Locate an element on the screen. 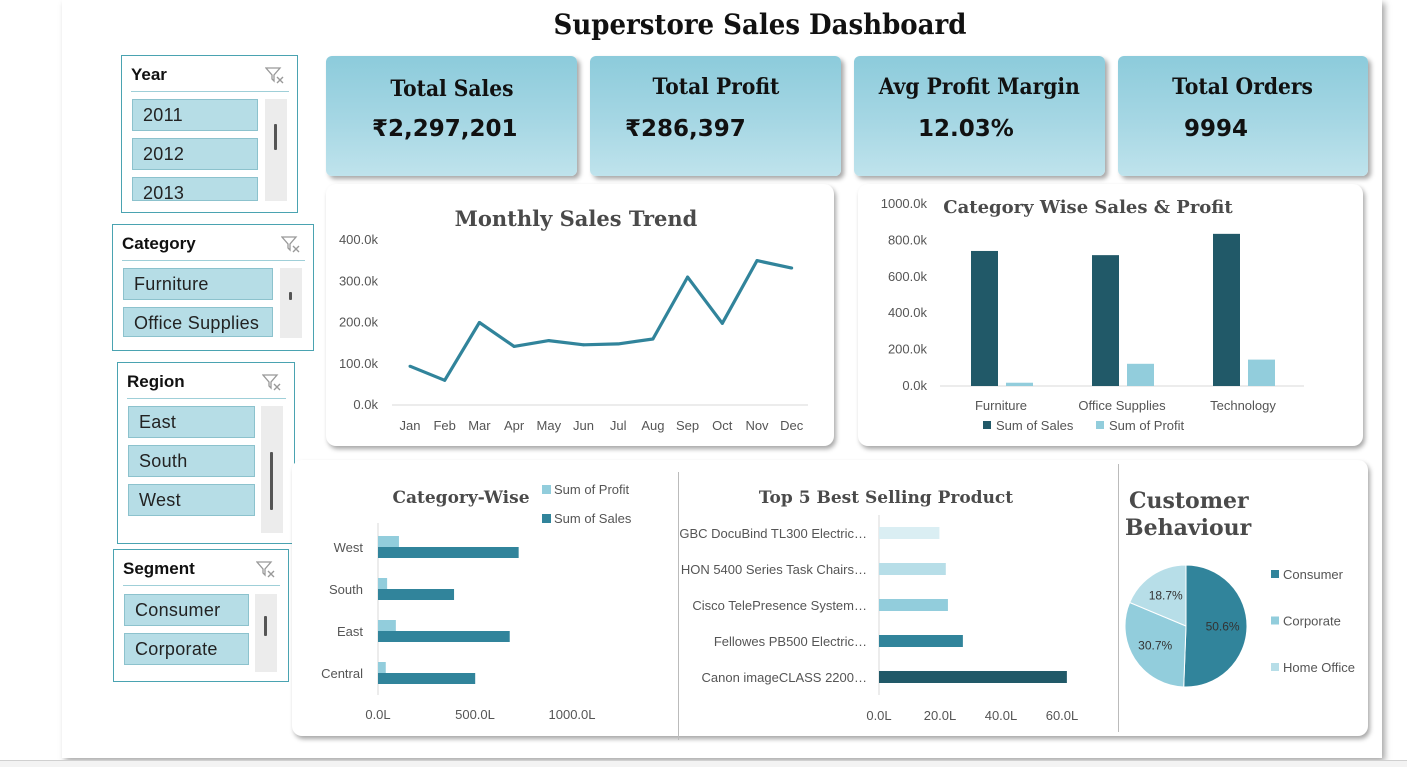  year-slicer: Year 2011 2012 2013 is located at coordinates (209, 134).